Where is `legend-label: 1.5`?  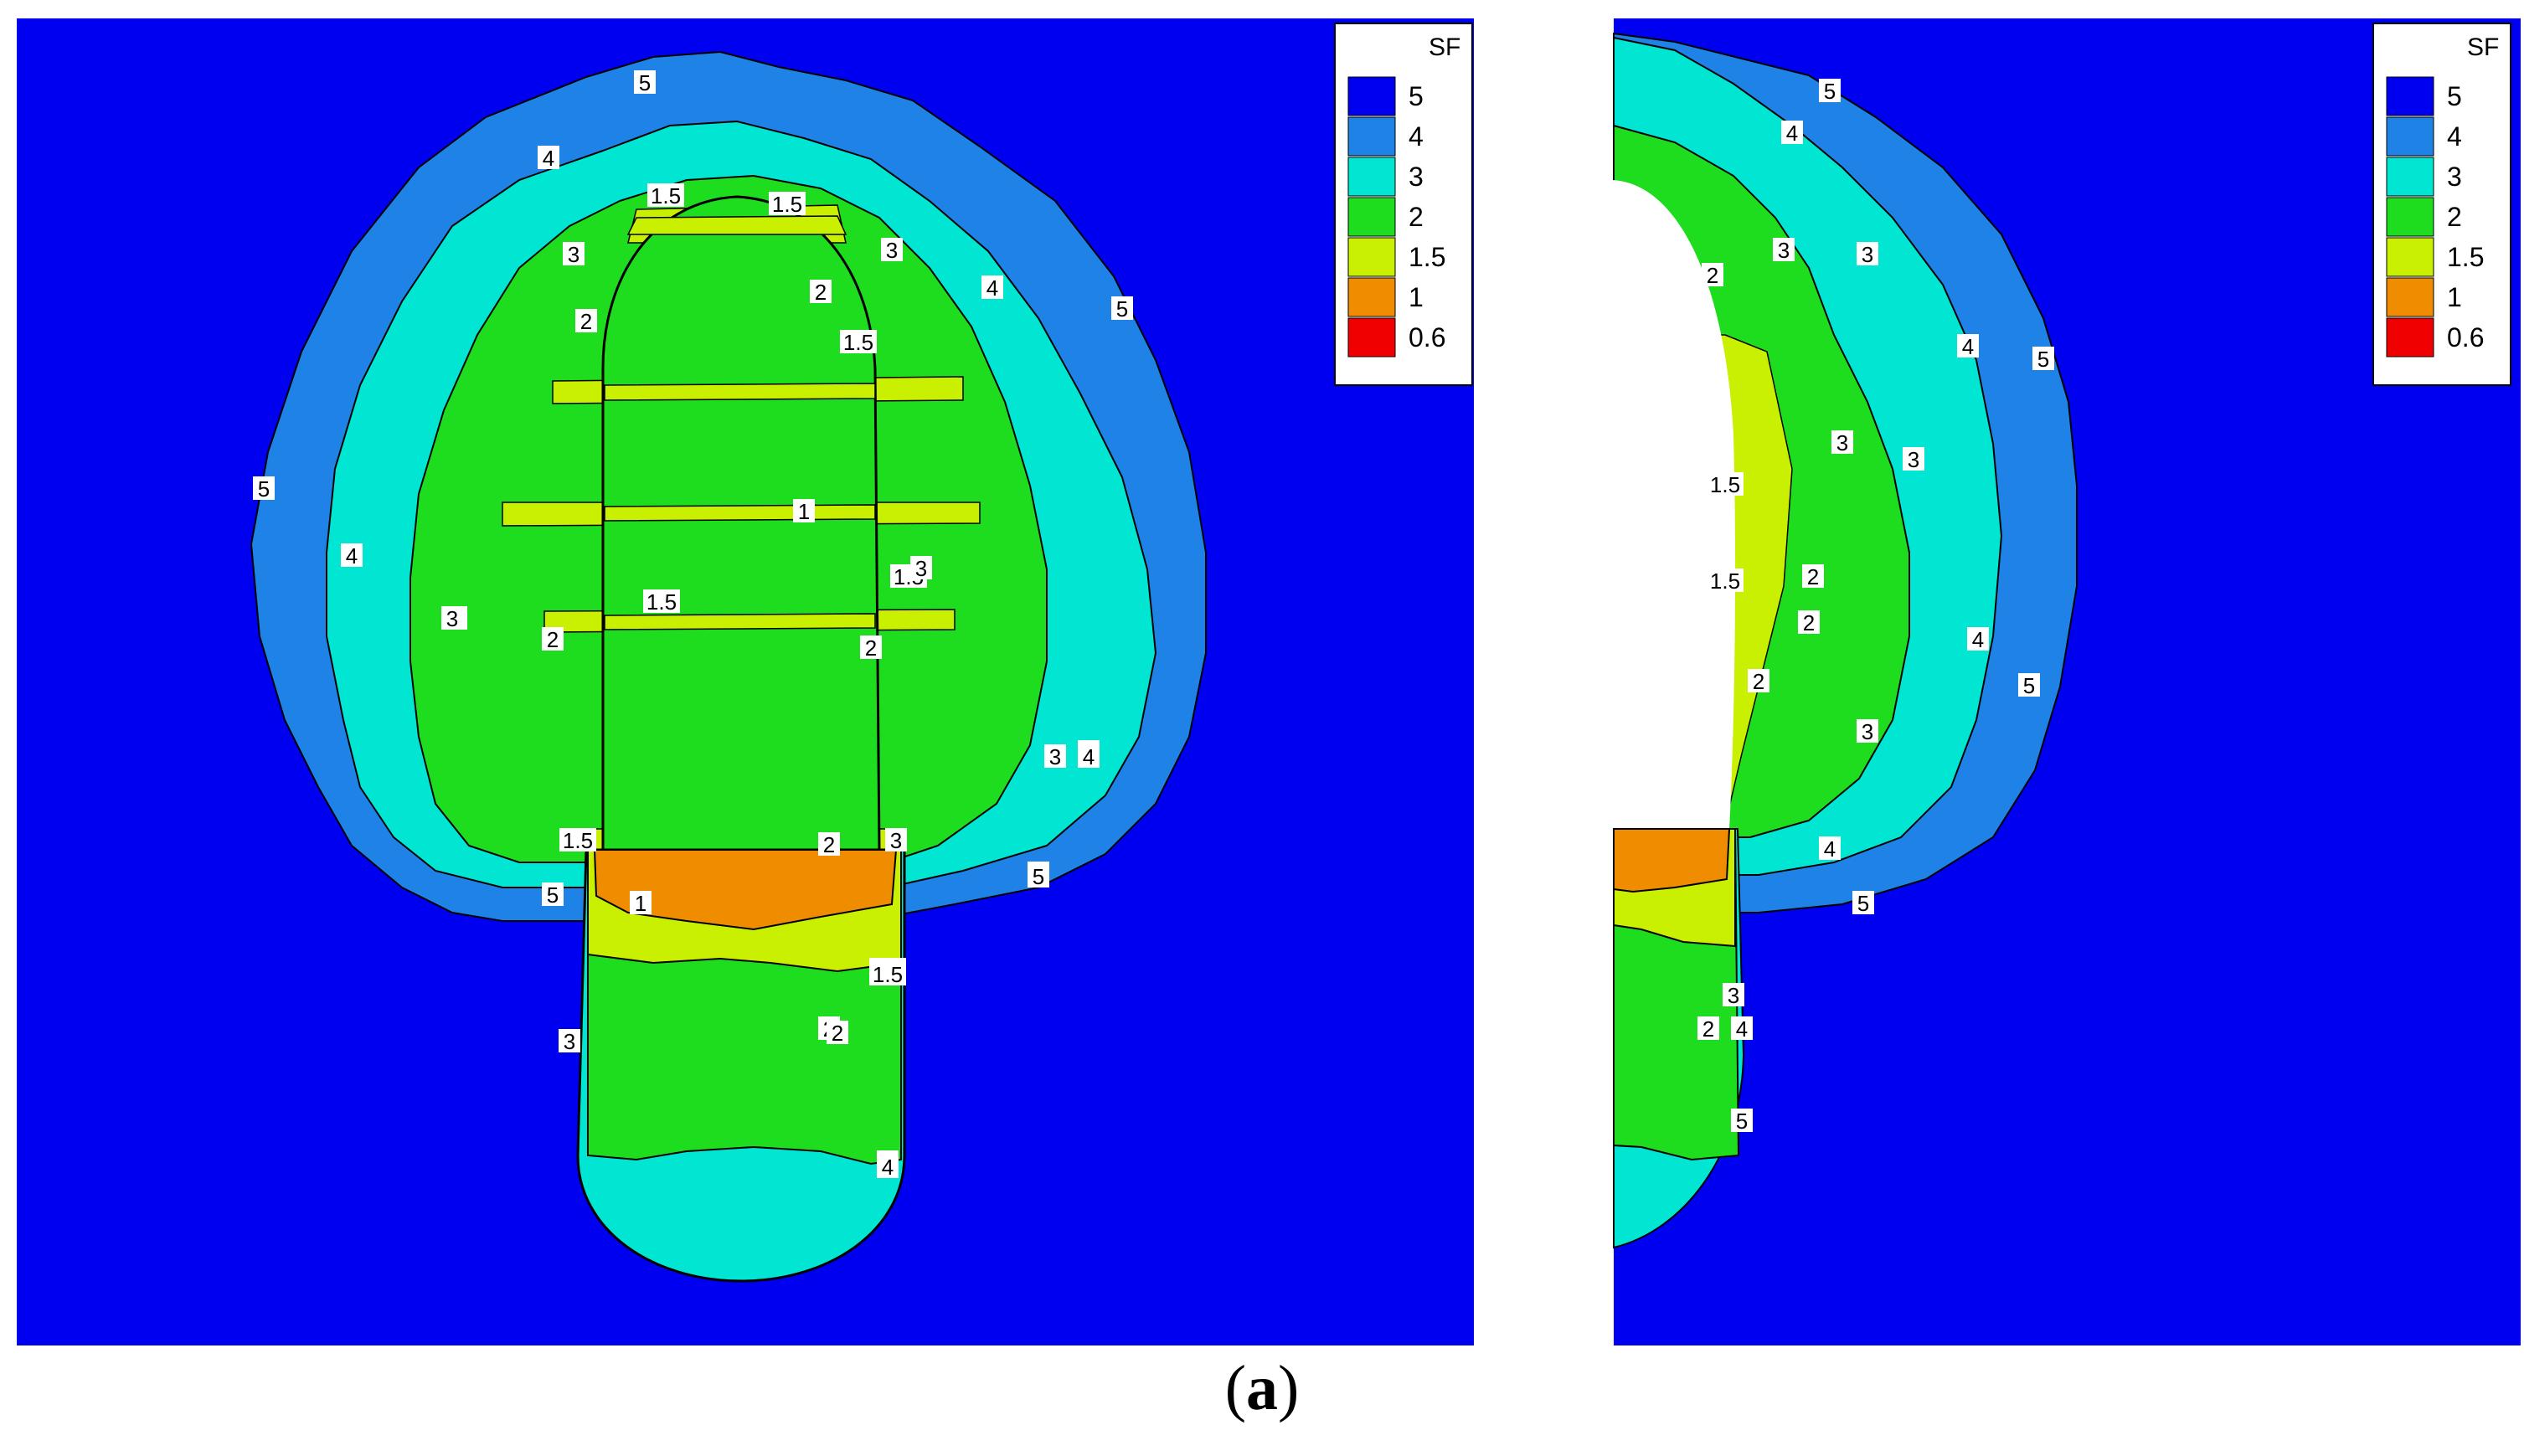
legend-label: 1.5 is located at coordinates (1427, 257).